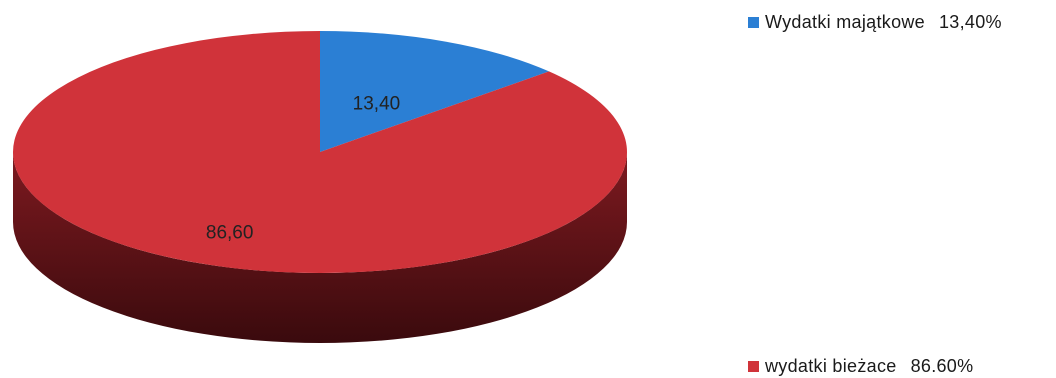  Describe the element at coordinates (845, 22) in the screenshot. I see `legend-label: Wydatki majątkowe` at that location.